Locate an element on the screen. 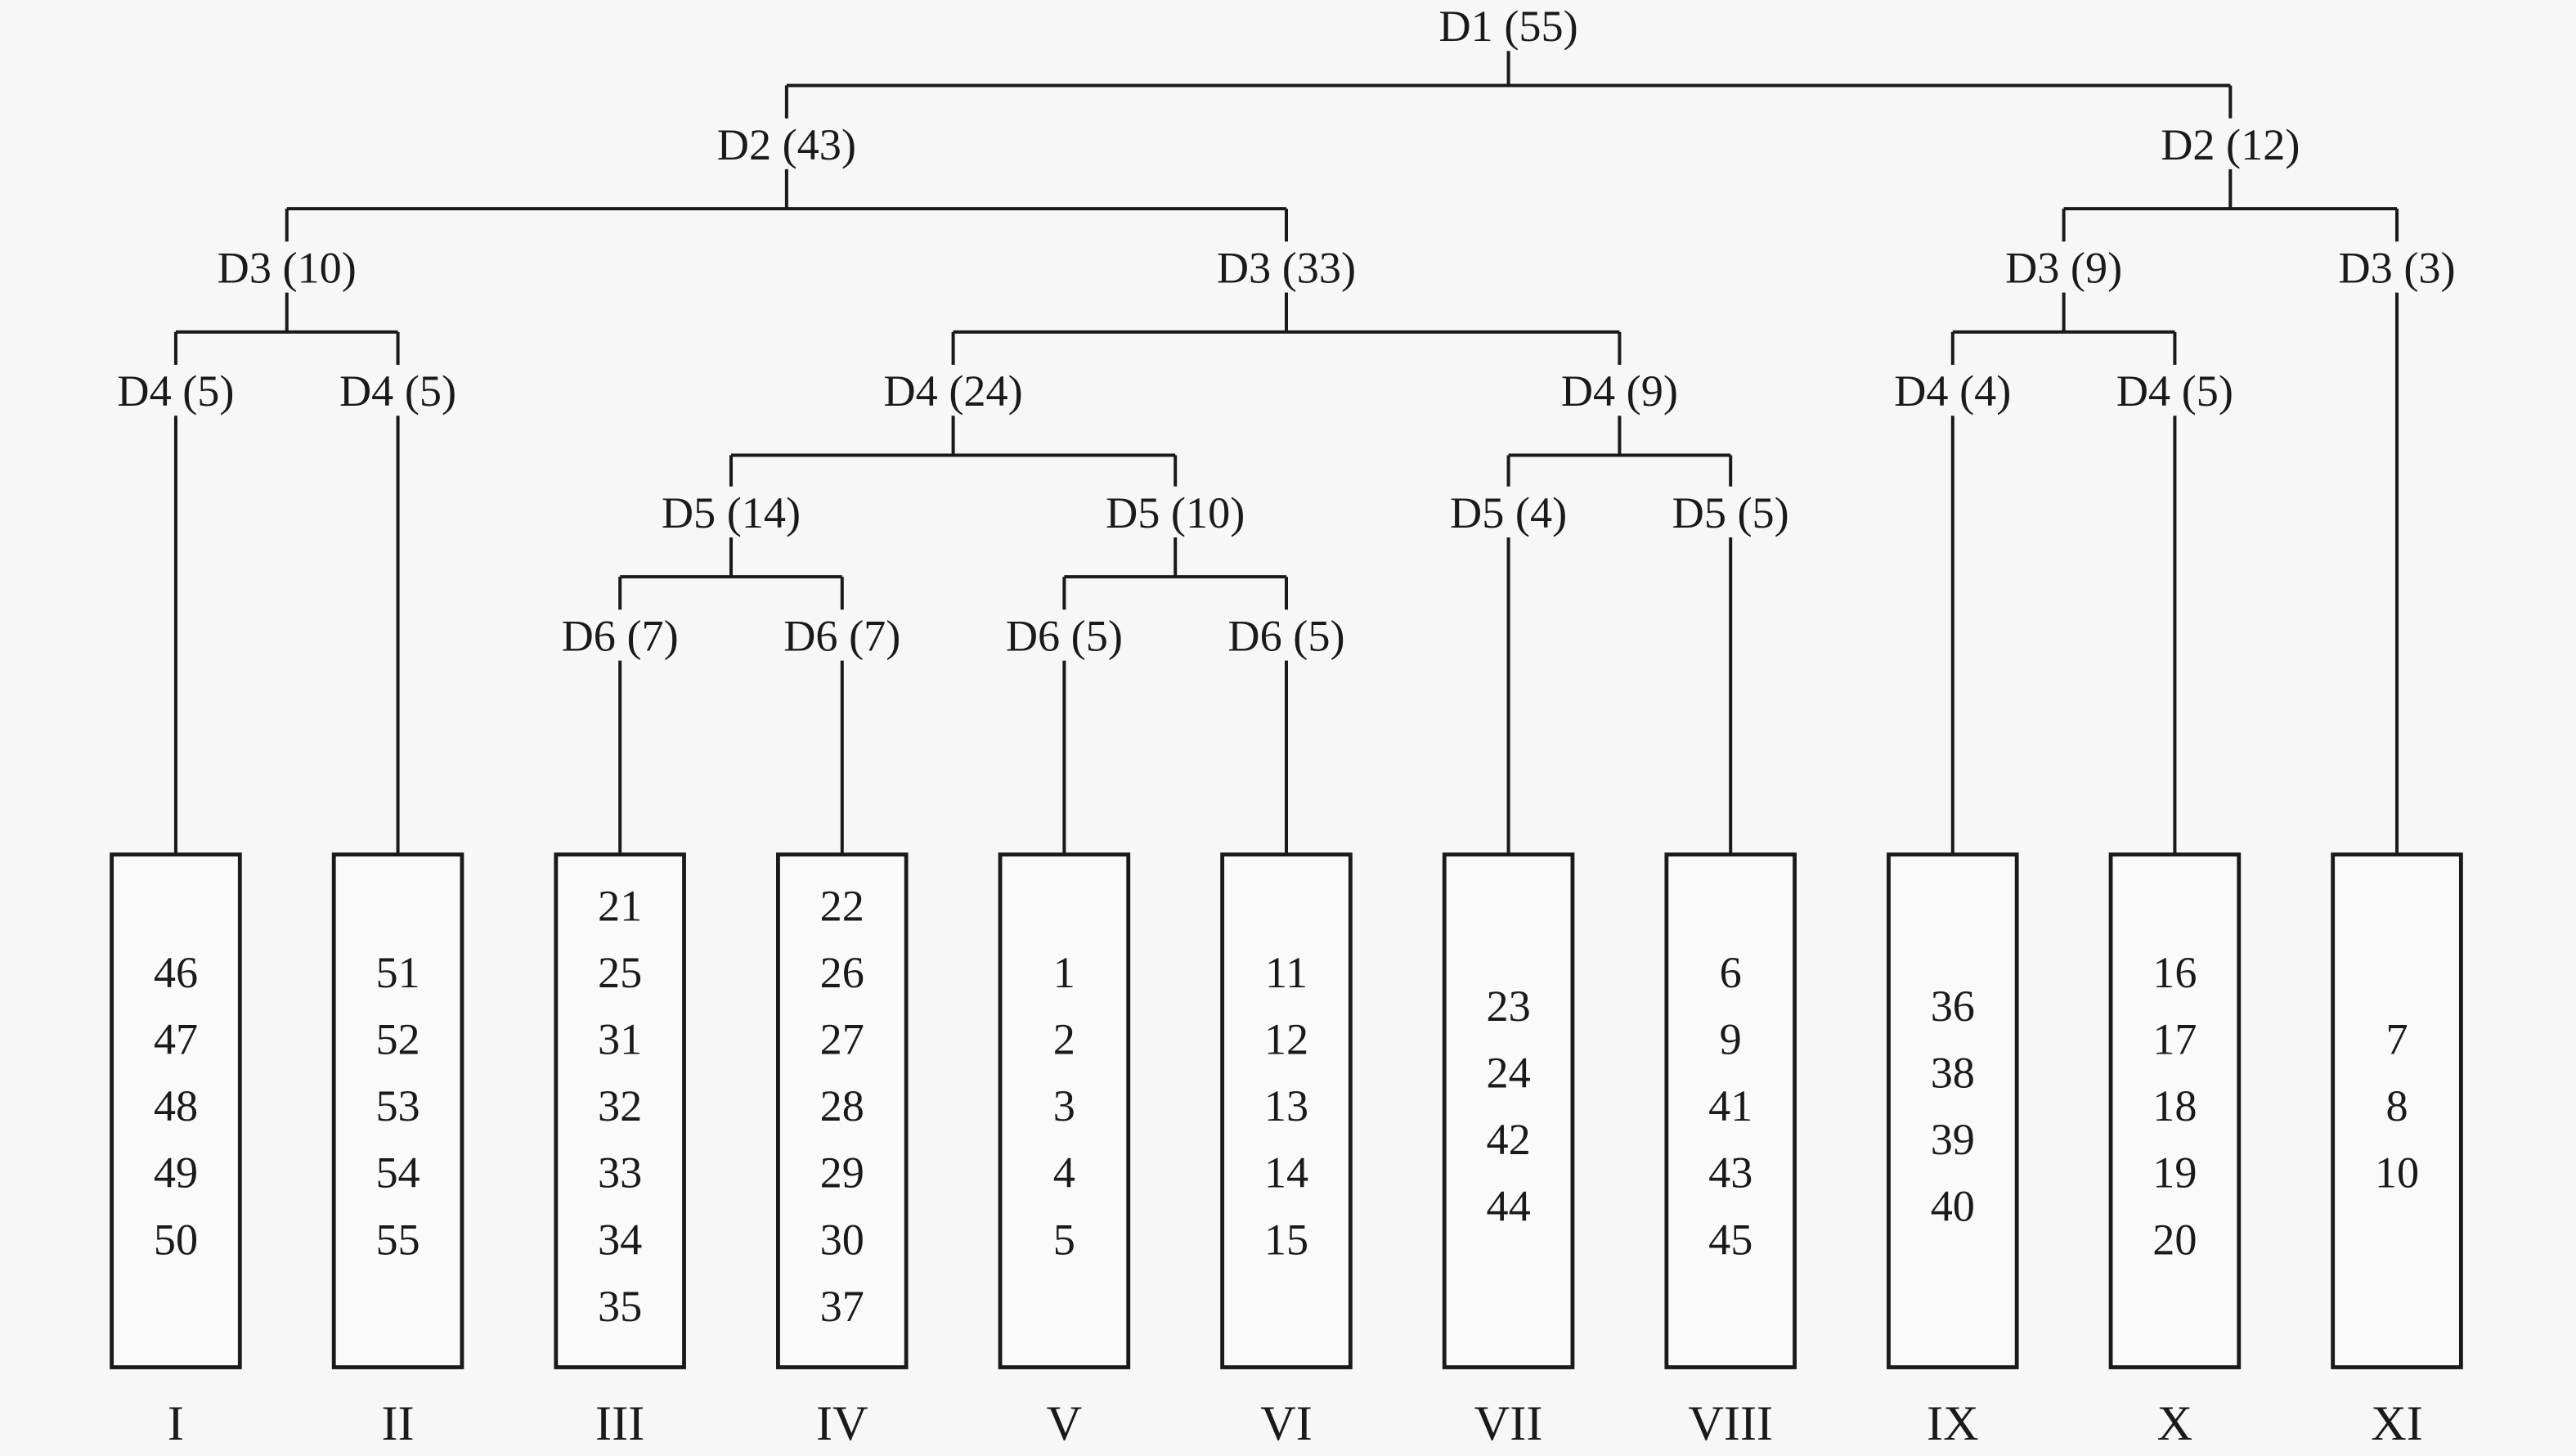 Image resolution: width=2576 pixels, height=1456 pixels. tree-node-label: D2 (12) is located at coordinates (2230, 145).